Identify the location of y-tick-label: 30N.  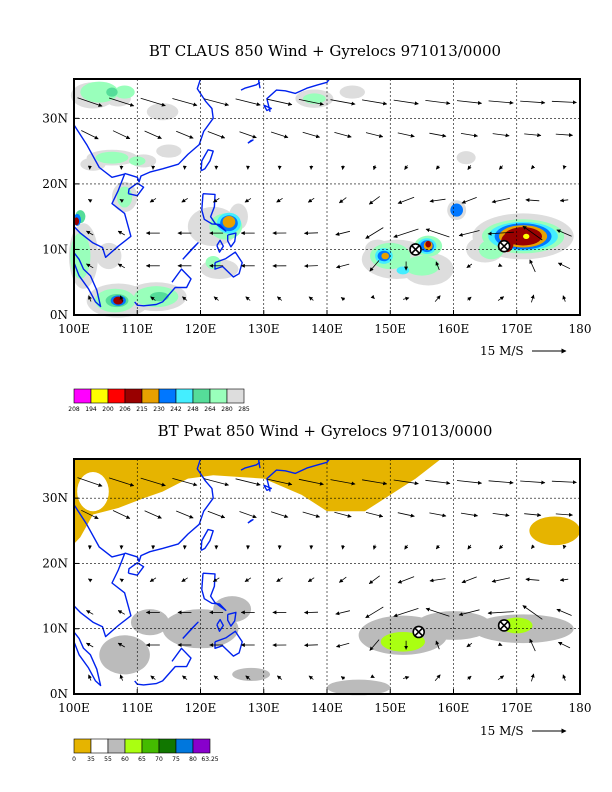
(55, 118).